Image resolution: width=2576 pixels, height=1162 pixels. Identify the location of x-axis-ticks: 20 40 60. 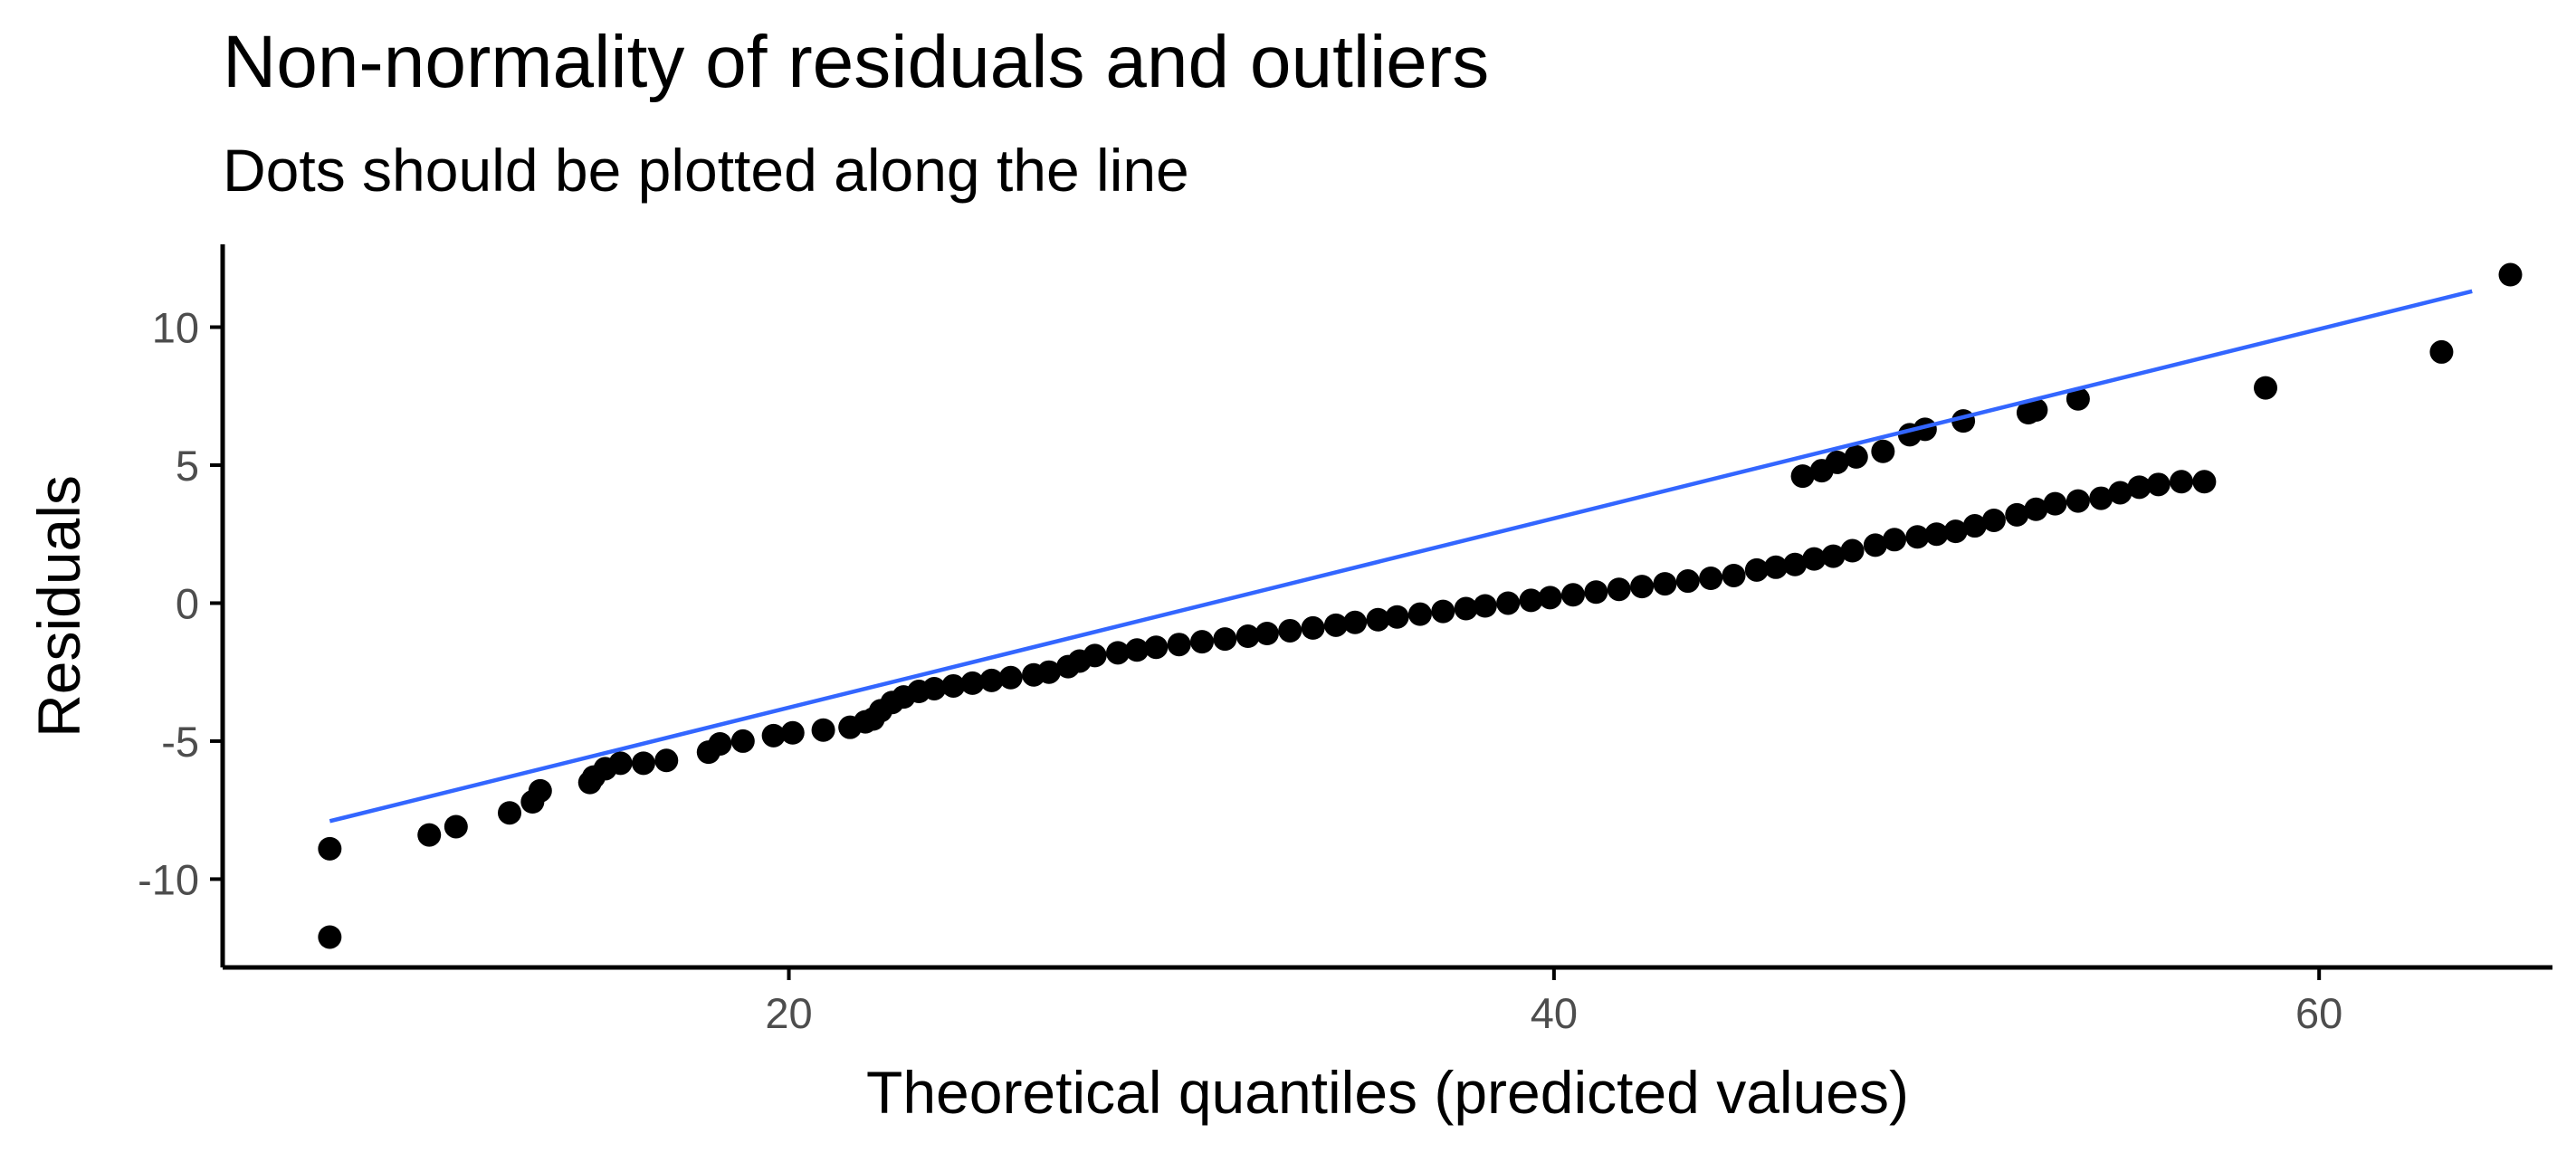
(1554, 1002).